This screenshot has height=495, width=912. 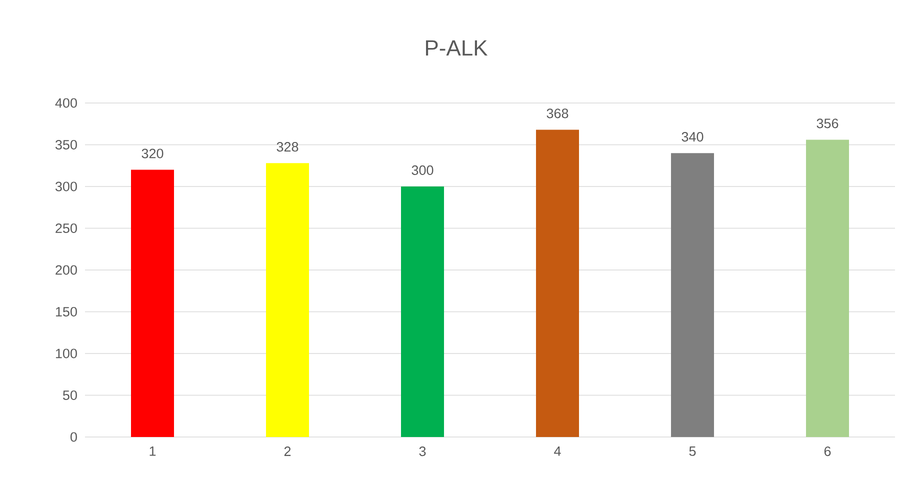 What do you see at coordinates (70, 395) in the screenshot?
I see `y-tick-label: 50` at bounding box center [70, 395].